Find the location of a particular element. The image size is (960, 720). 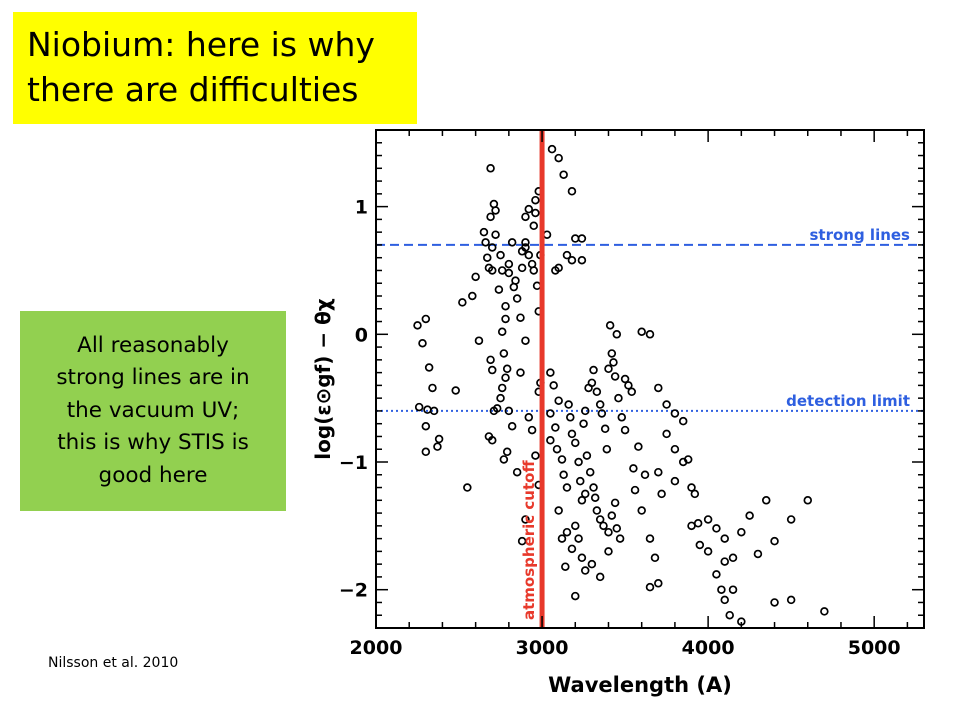

y-tick-label: −1 is located at coordinates (353, 463).